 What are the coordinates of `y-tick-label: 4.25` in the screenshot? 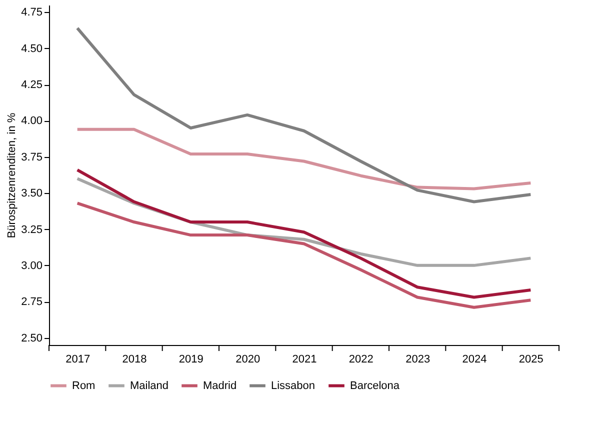 It's located at (31, 85).